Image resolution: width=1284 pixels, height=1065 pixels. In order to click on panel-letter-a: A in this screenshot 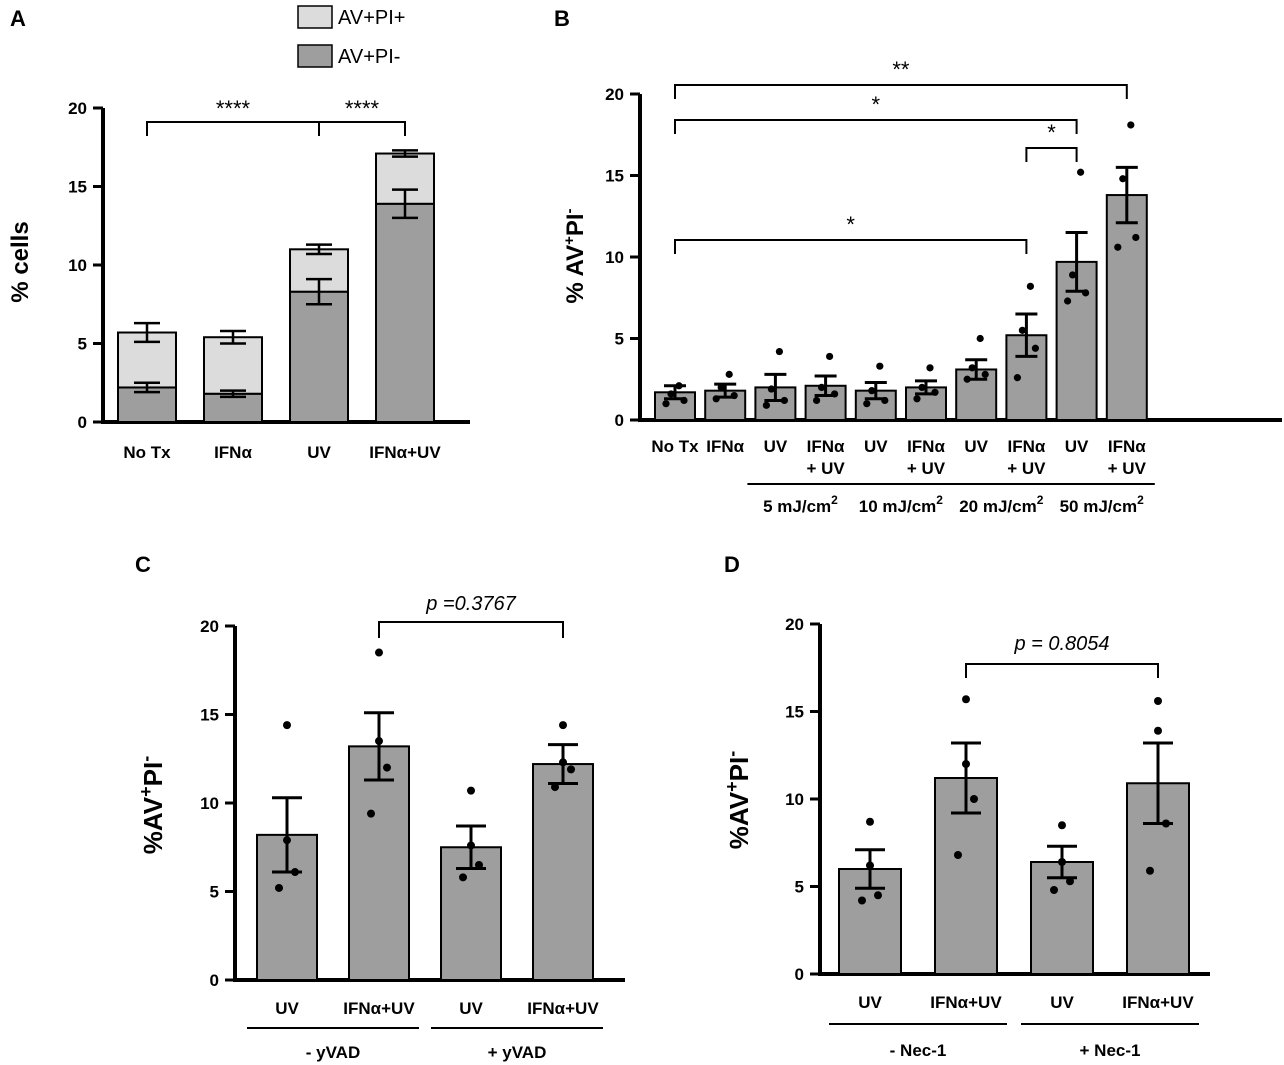, I will do `click(18, 18)`.